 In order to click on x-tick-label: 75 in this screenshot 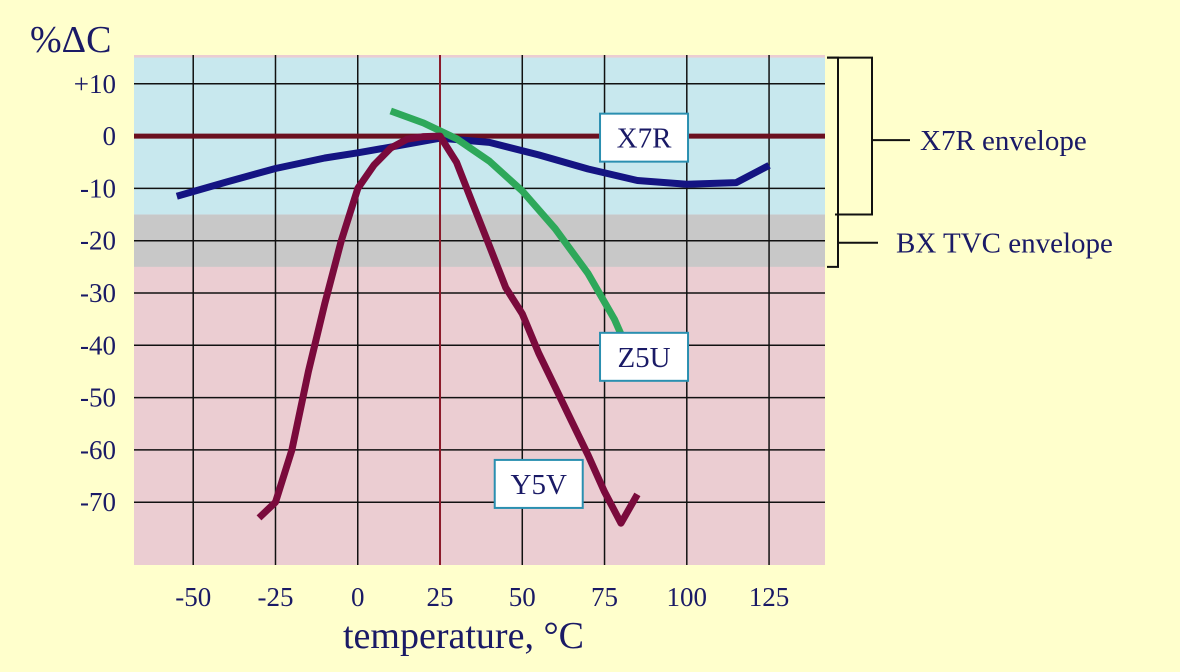, I will do `click(604, 597)`.